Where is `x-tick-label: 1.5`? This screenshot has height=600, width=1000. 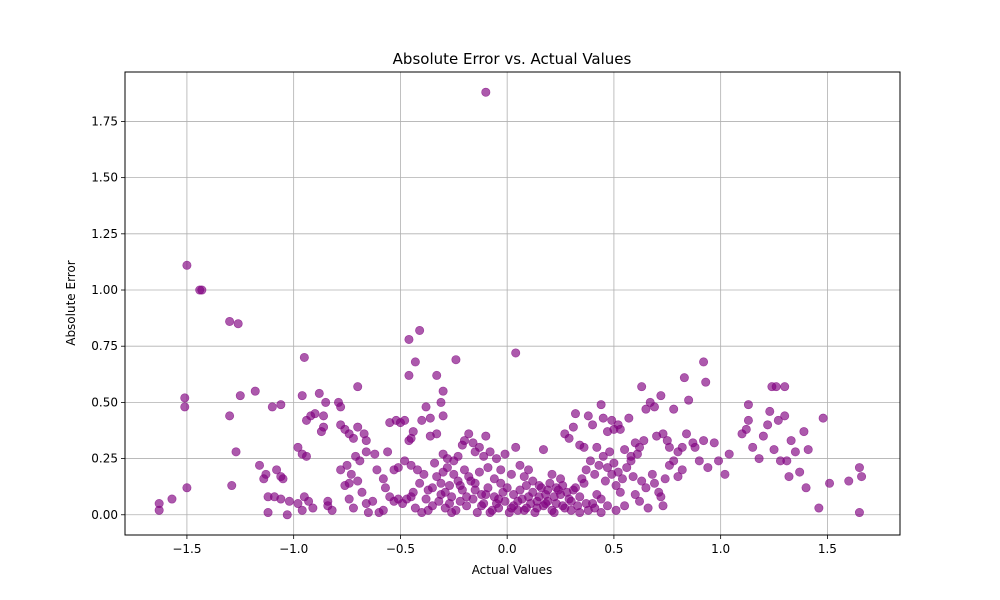 x-tick-label: 1.5 is located at coordinates (827, 549).